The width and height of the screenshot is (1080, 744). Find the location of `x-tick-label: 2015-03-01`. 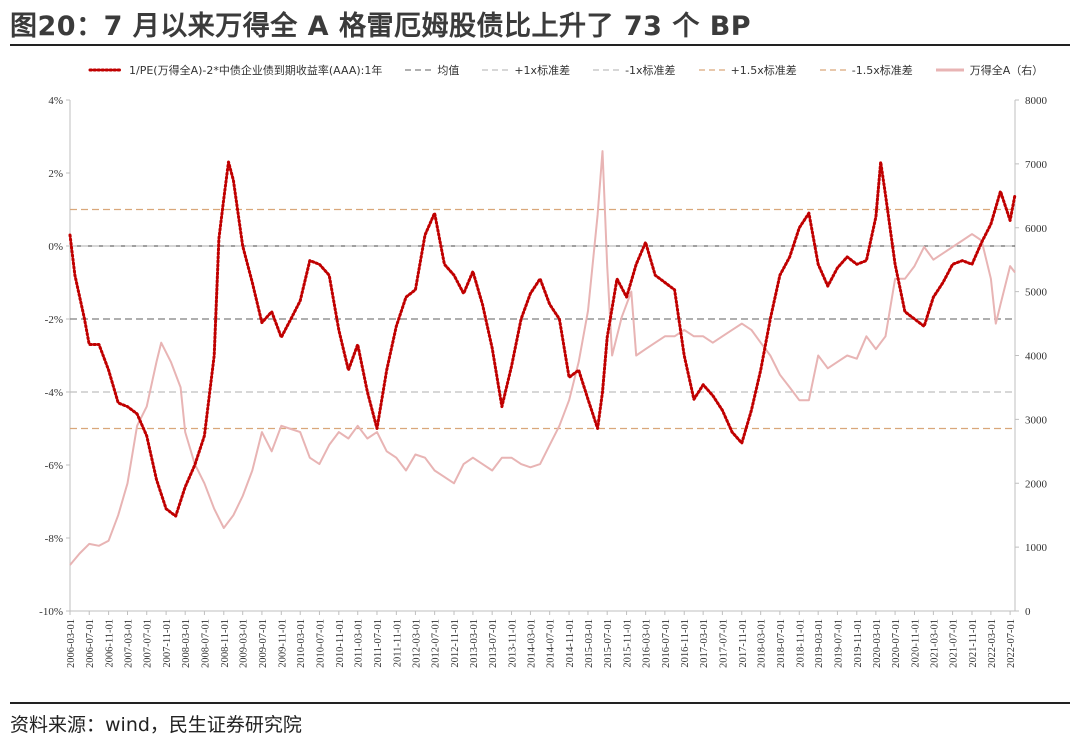

x-tick-label: 2015-03-01 is located at coordinates (589, 643).